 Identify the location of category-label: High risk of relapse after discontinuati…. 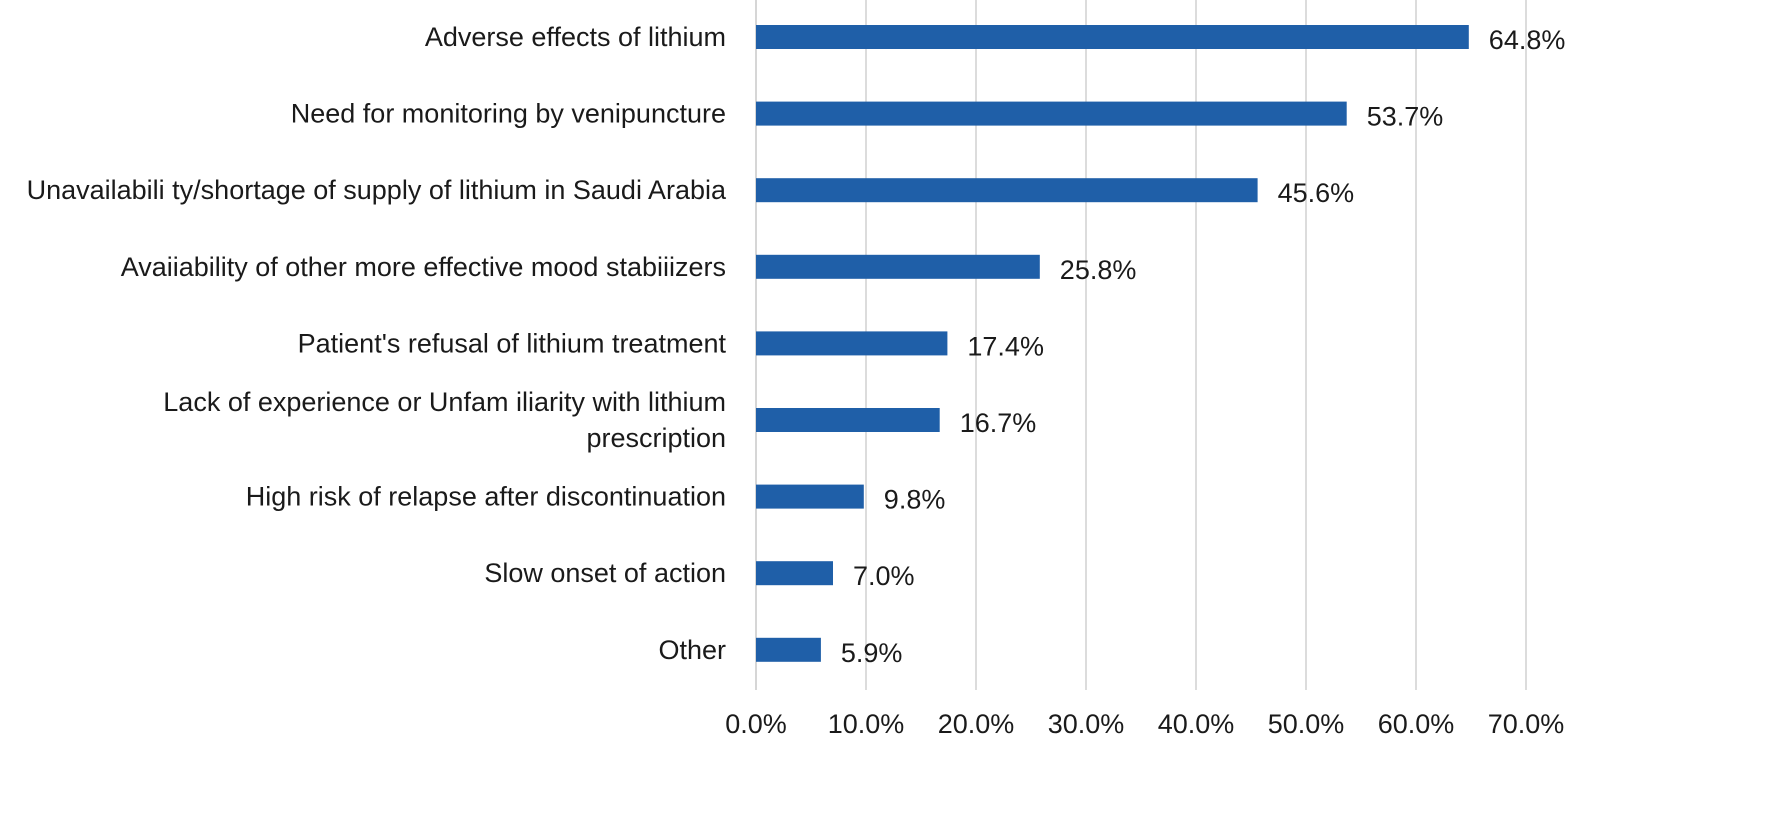
(486, 497).